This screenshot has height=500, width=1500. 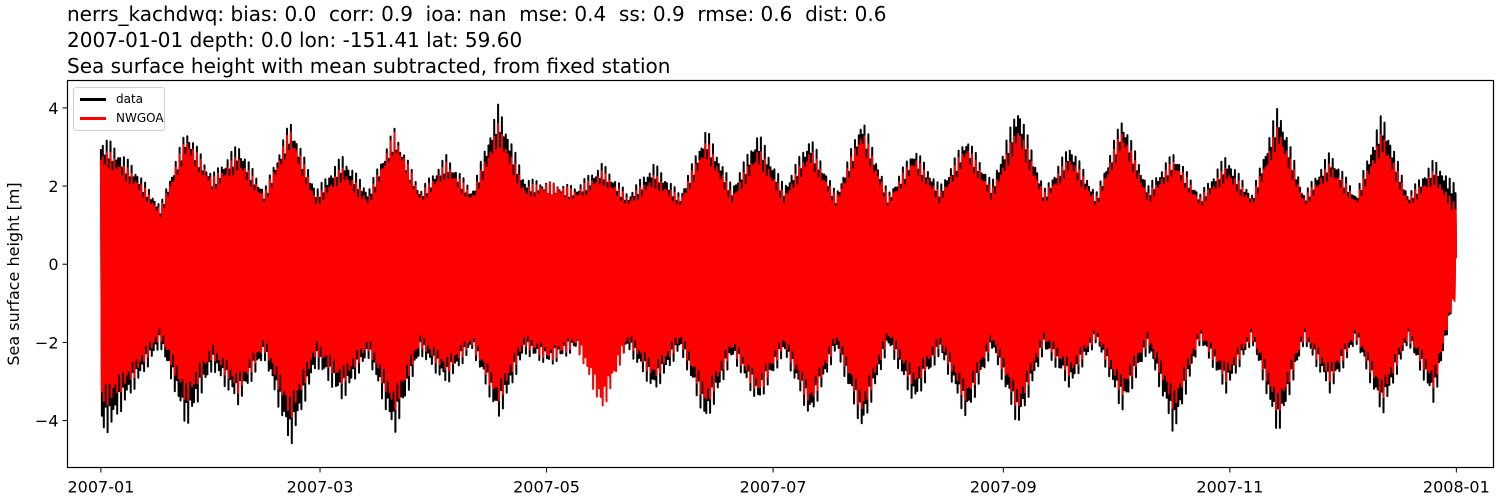 I want to click on legend-label-data: data, so click(x=130, y=99).